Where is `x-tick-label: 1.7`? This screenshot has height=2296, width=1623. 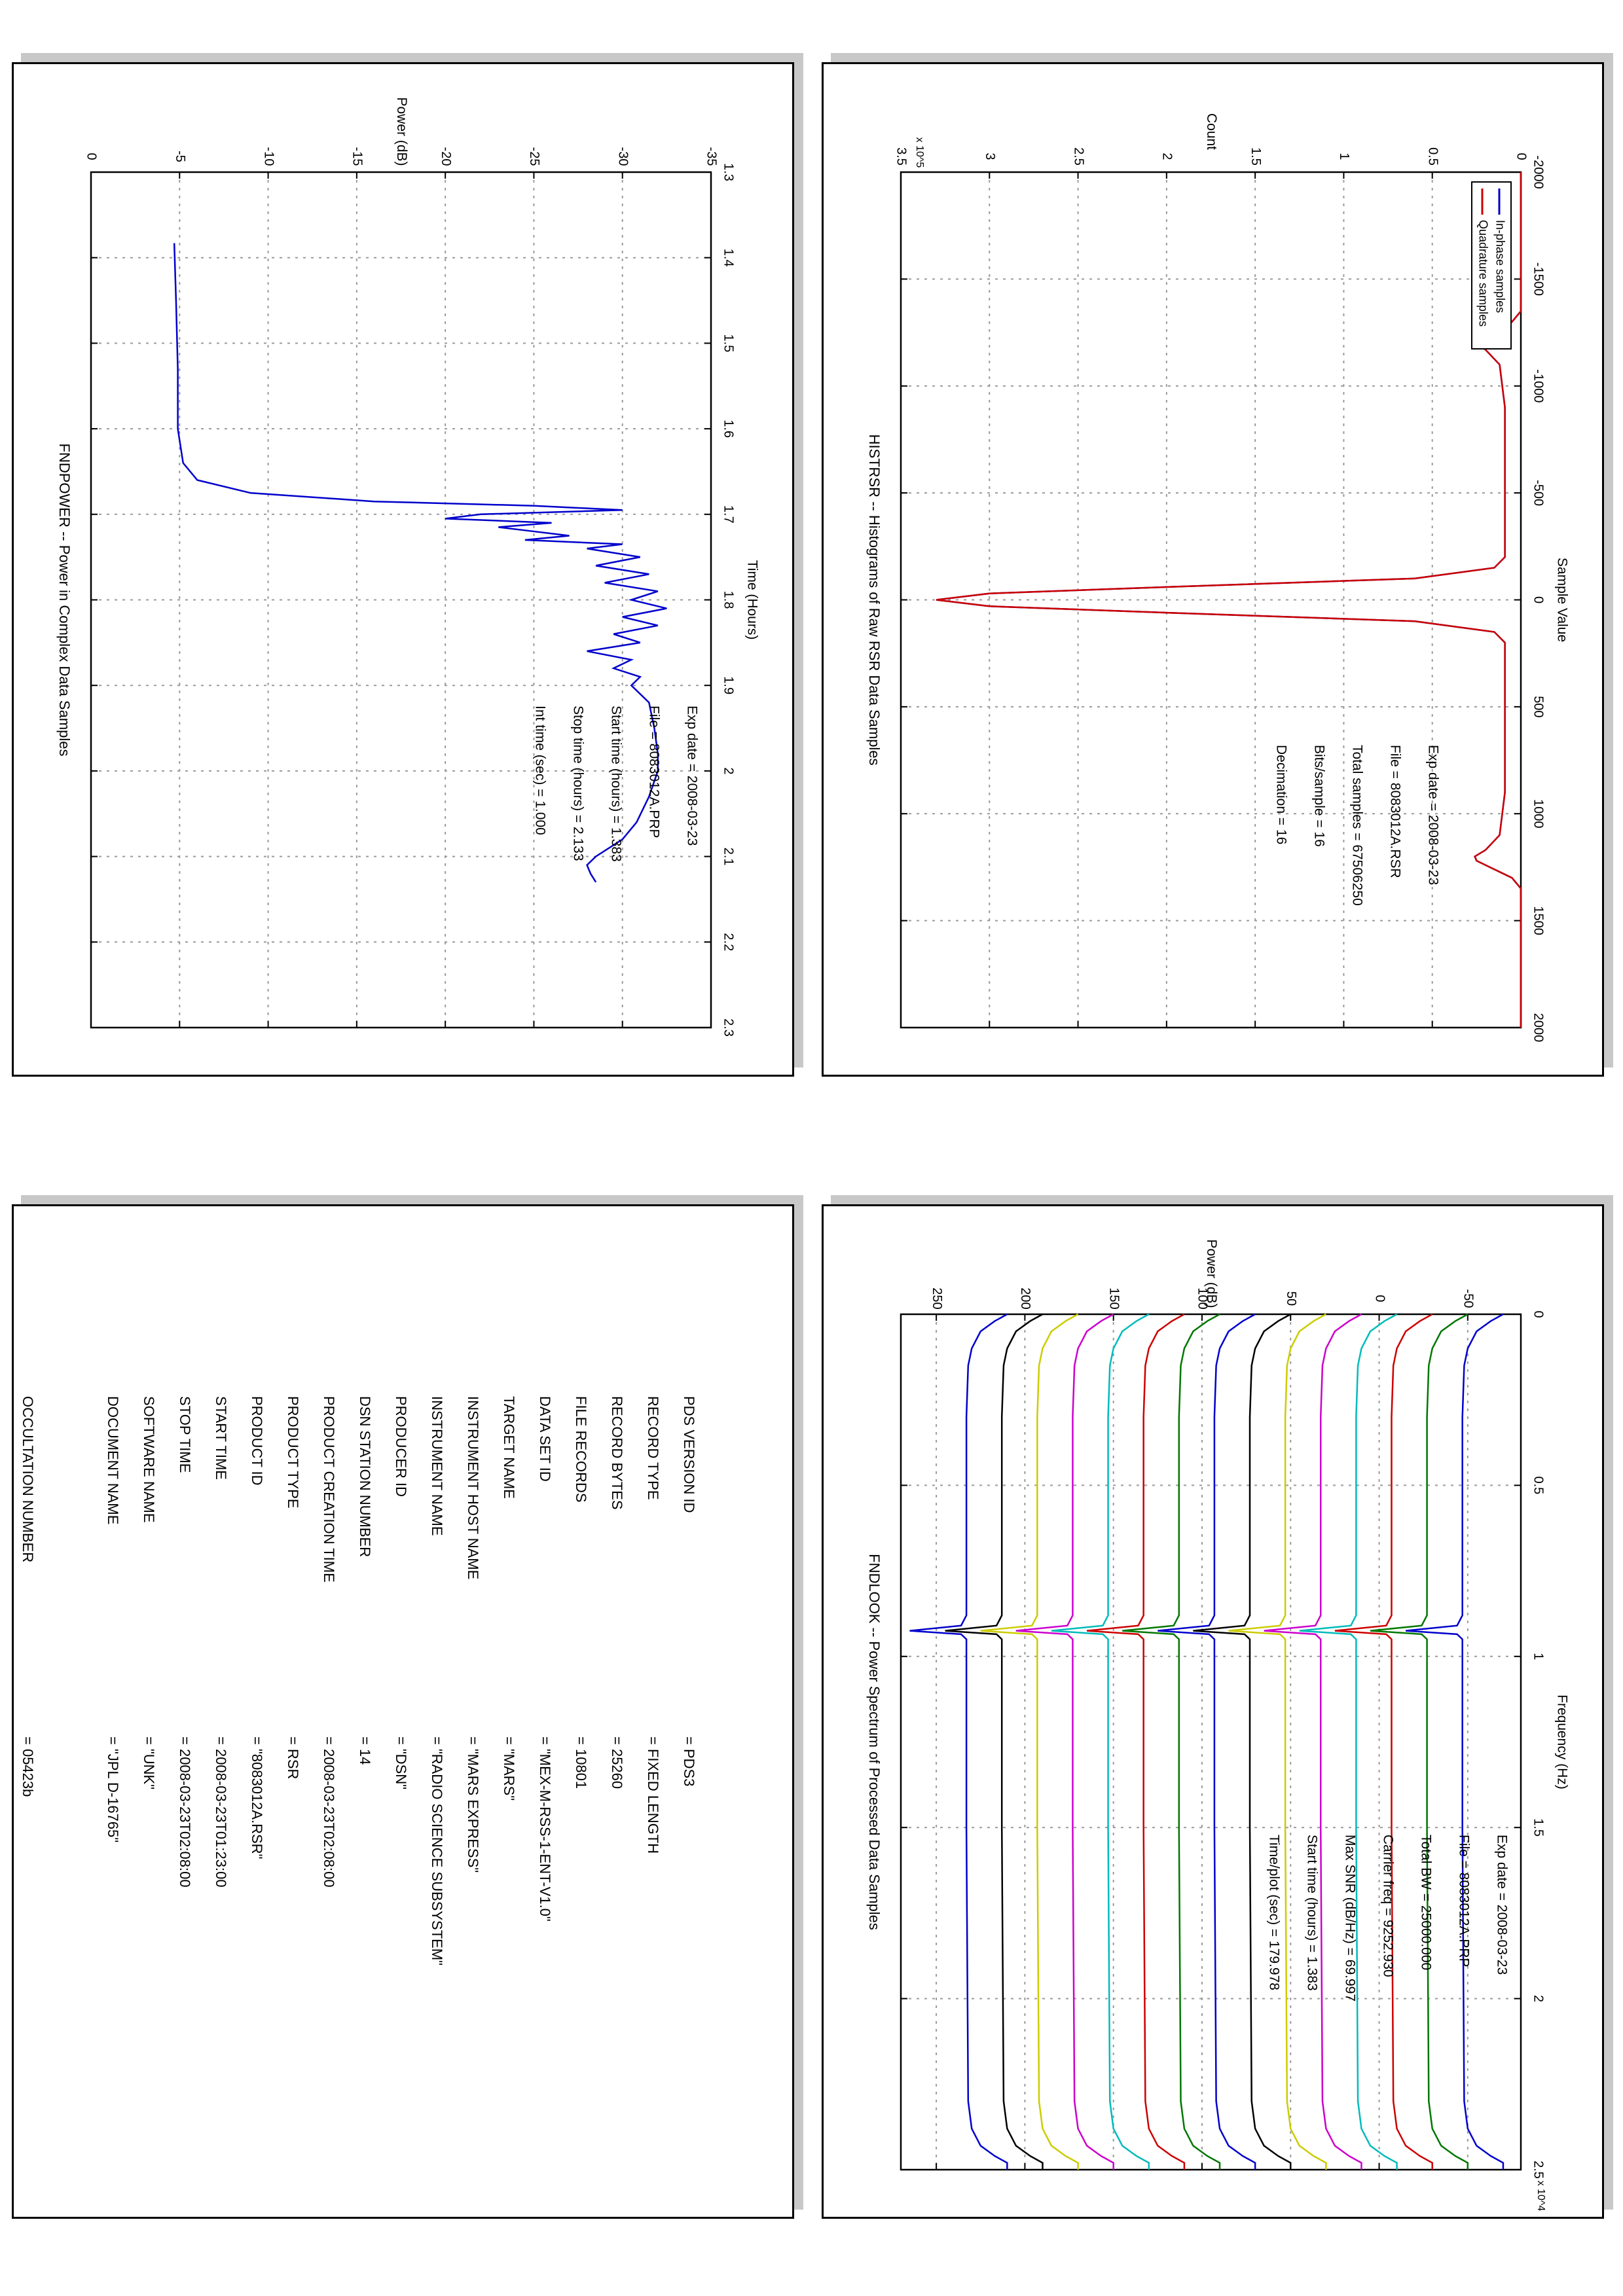
x-tick-label: 1.7 is located at coordinates (728, 514).